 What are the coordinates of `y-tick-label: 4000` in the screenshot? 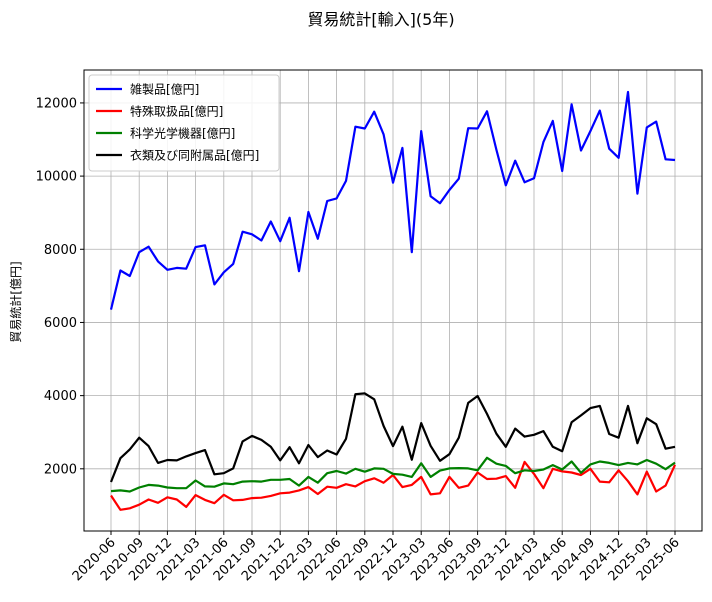 It's located at (60, 396).